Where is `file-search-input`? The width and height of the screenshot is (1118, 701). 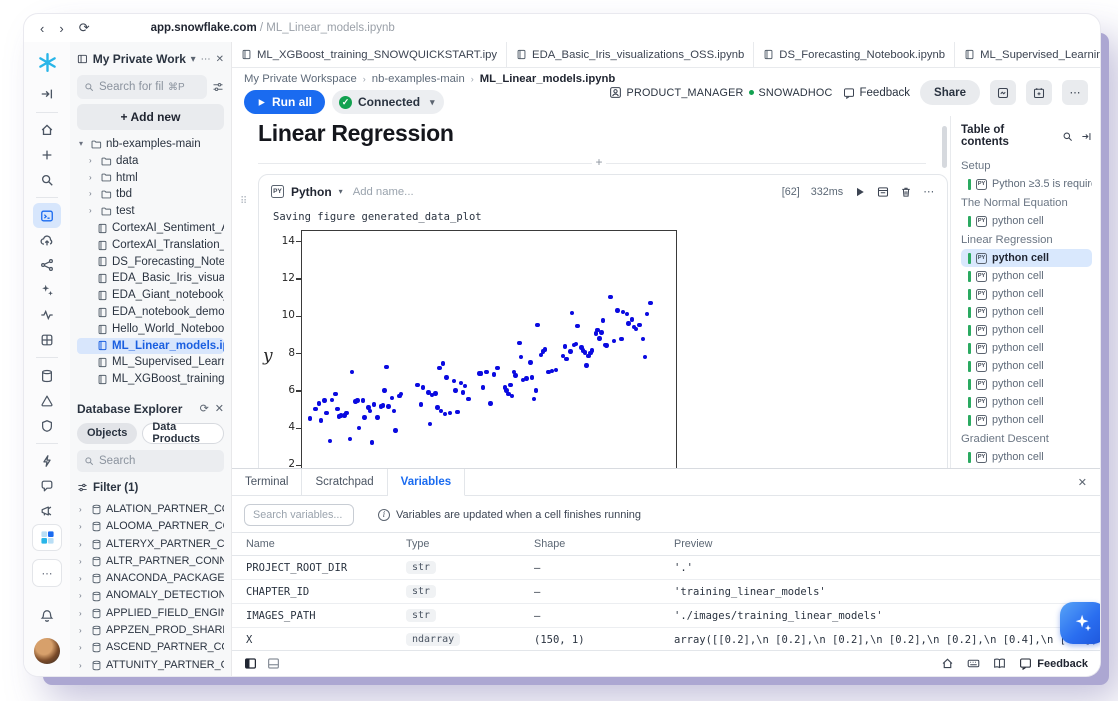 file-search-input is located at coordinates (131, 87).